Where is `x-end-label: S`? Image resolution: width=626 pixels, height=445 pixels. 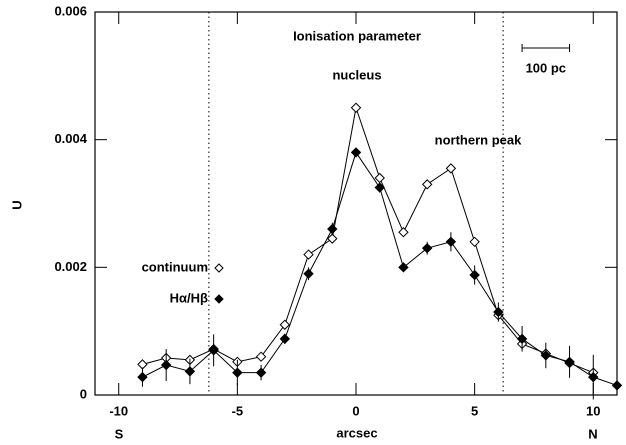
x-end-label: S is located at coordinates (119, 433).